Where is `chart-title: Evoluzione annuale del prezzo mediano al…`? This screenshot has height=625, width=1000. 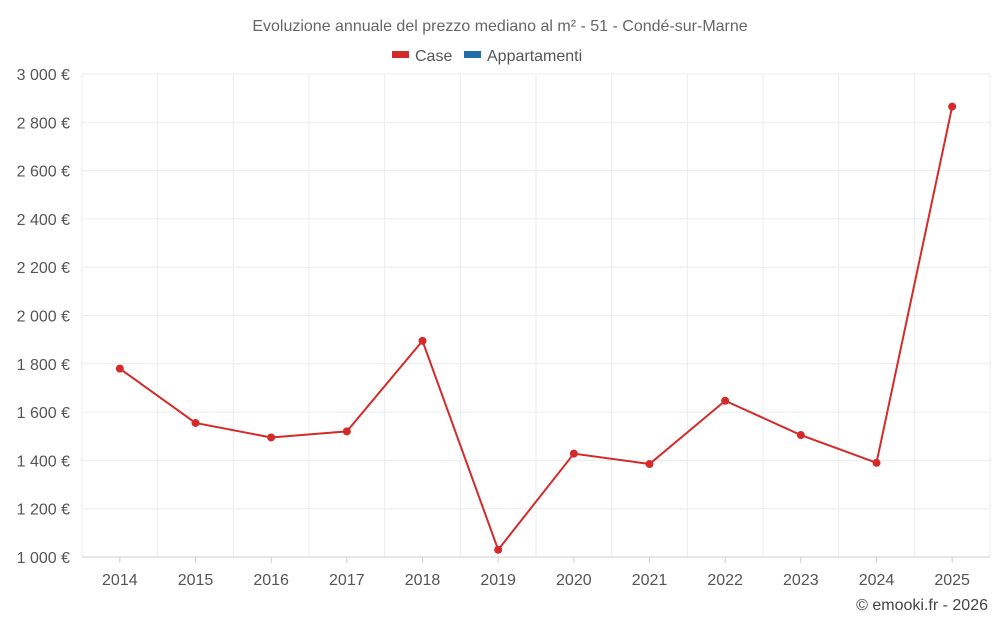
chart-title: Evoluzione annuale del prezzo mediano al… is located at coordinates (499, 26).